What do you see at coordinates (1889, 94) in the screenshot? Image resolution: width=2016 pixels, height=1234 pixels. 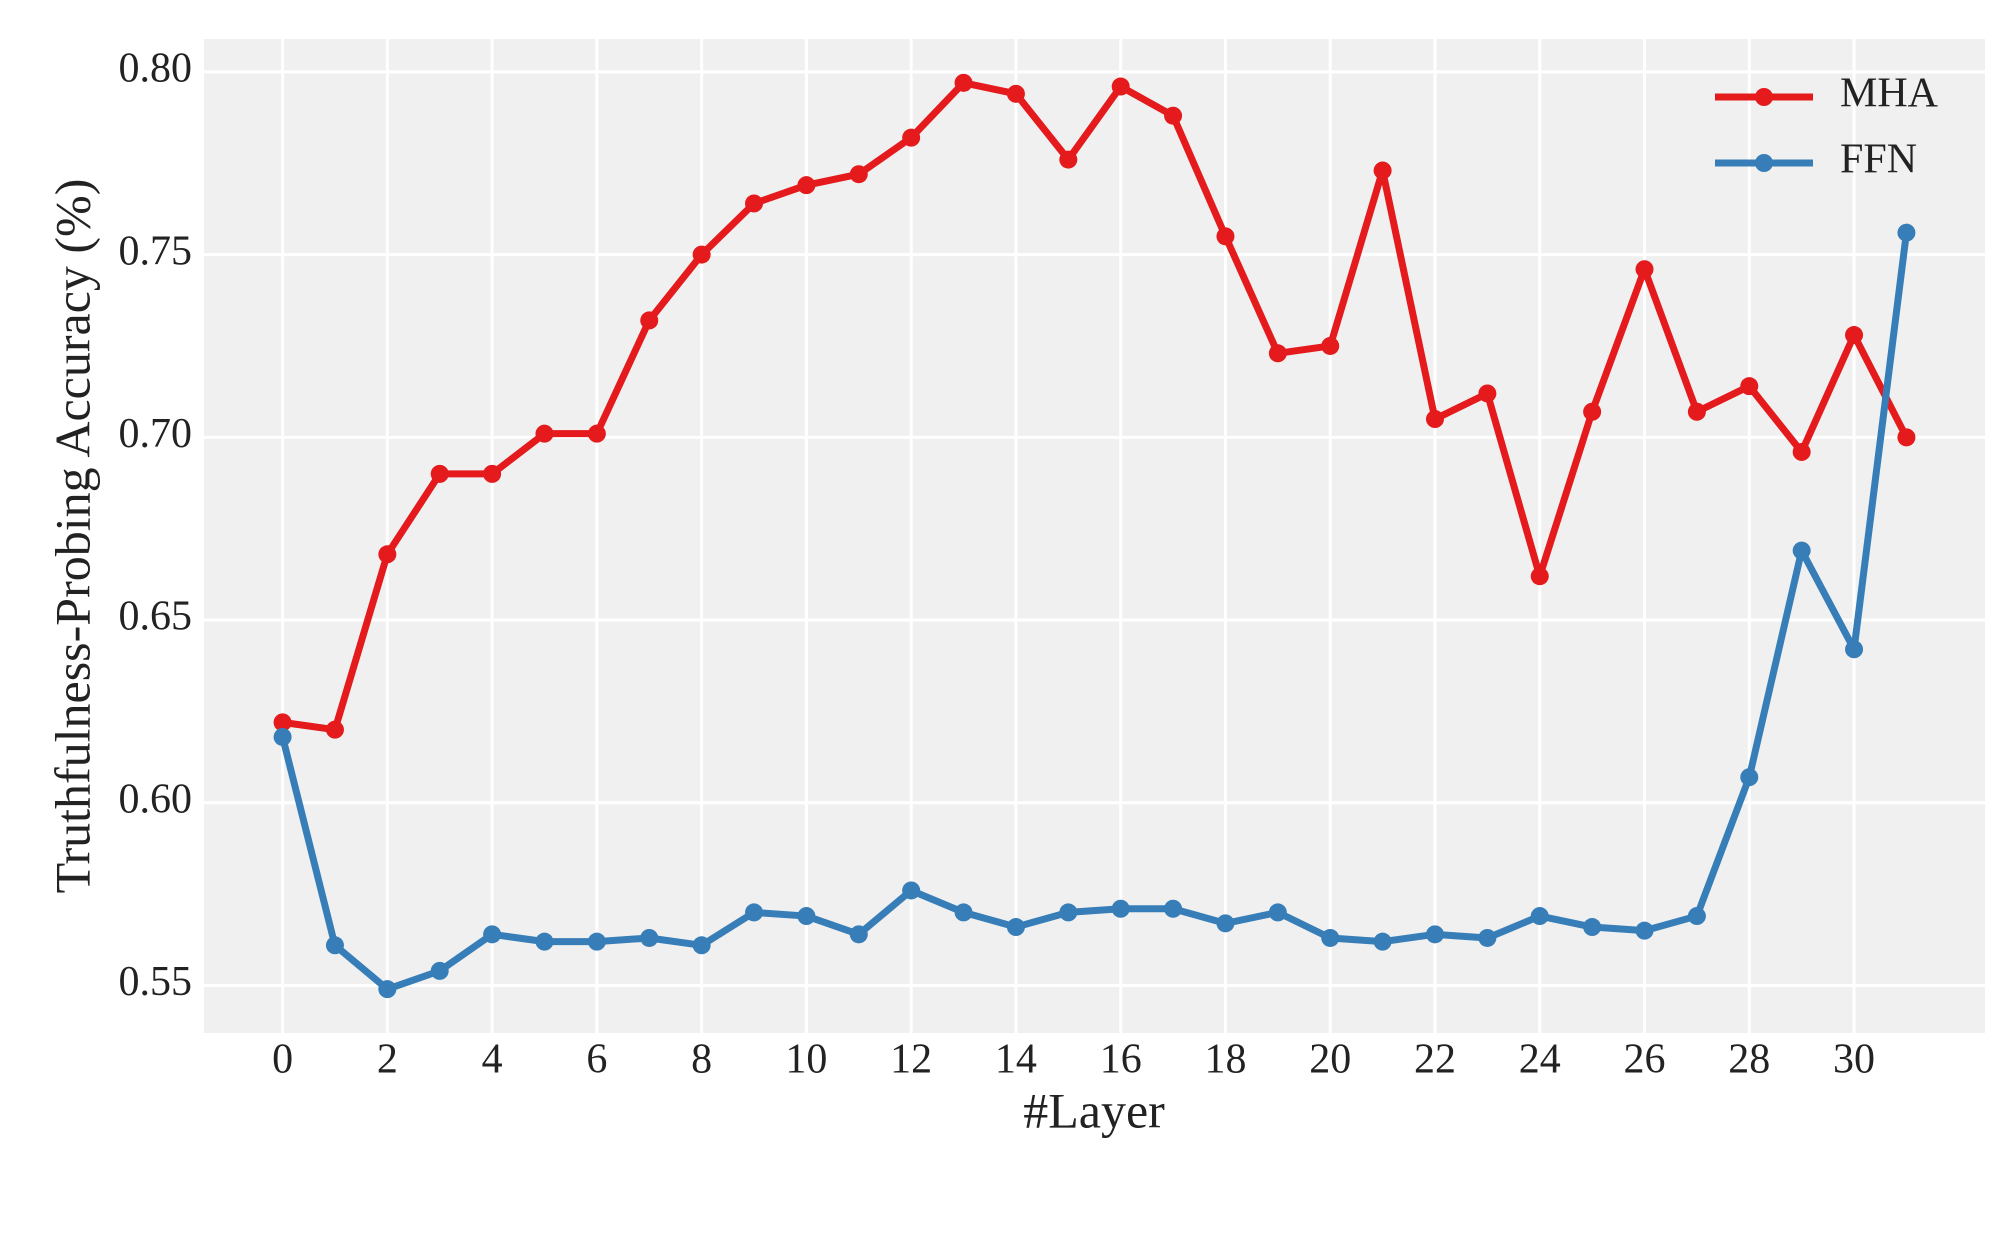 I see `legend-label: MHA` at bounding box center [1889, 94].